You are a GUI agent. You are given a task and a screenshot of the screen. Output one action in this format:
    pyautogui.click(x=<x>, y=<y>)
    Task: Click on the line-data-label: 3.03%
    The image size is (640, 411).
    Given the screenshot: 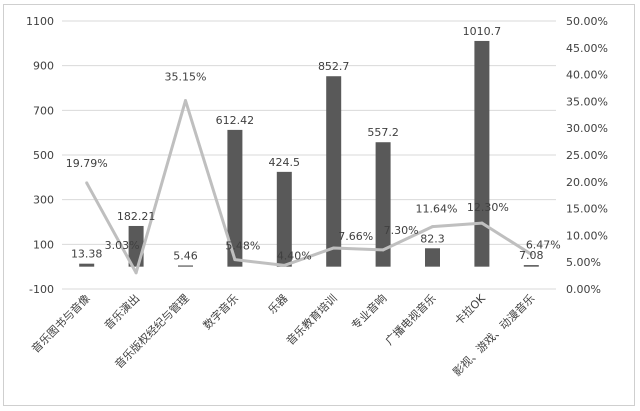 What is the action you would take?
    pyautogui.click(x=122, y=245)
    